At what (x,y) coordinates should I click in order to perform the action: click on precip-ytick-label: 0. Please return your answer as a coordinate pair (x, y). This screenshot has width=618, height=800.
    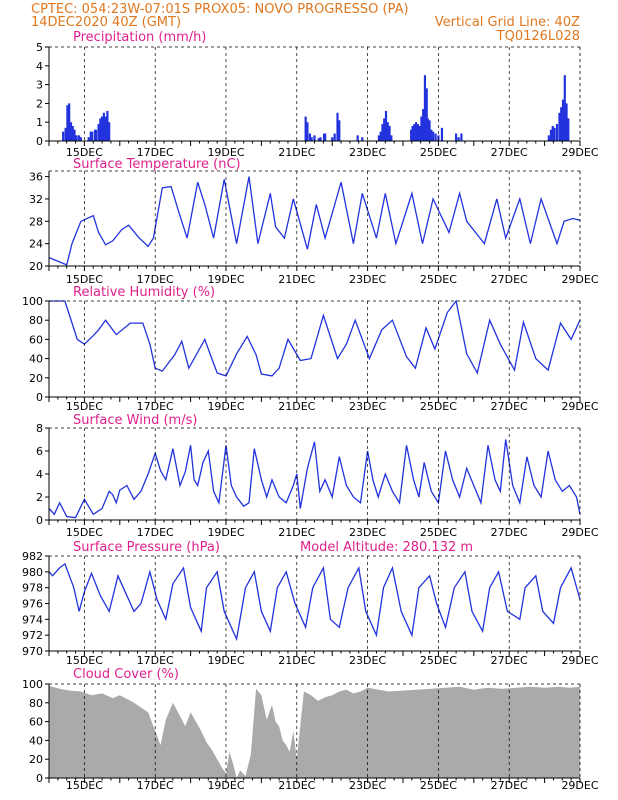
    Looking at the image, I should click on (39, 141).